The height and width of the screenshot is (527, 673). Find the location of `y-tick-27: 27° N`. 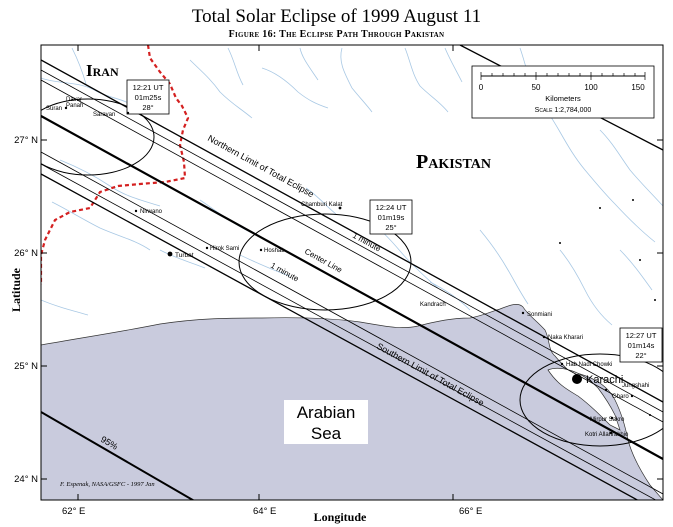

y-tick-27: 27° N is located at coordinates (26, 140).